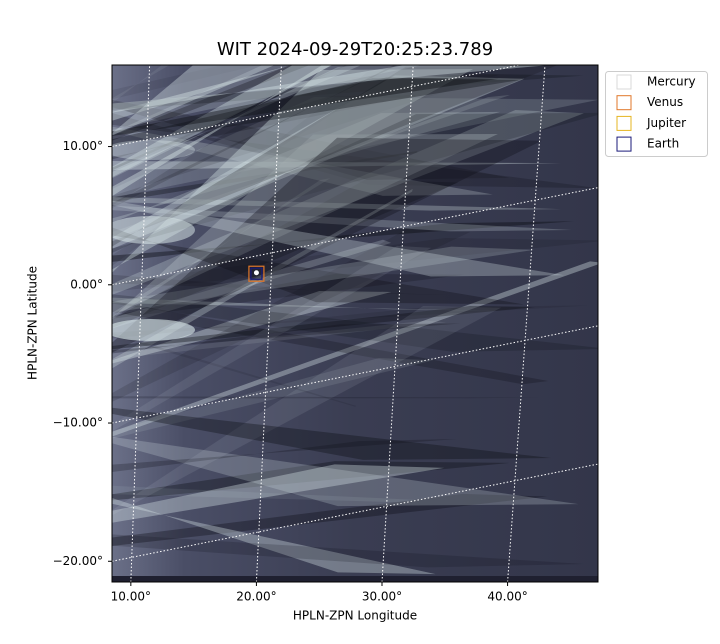 This screenshot has width=720, height=644. What do you see at coordinates (355, 616) in the screenshot?
I see `x-axis-label: HPLN-ZPN Longitude` at bounding box center [355, 616].